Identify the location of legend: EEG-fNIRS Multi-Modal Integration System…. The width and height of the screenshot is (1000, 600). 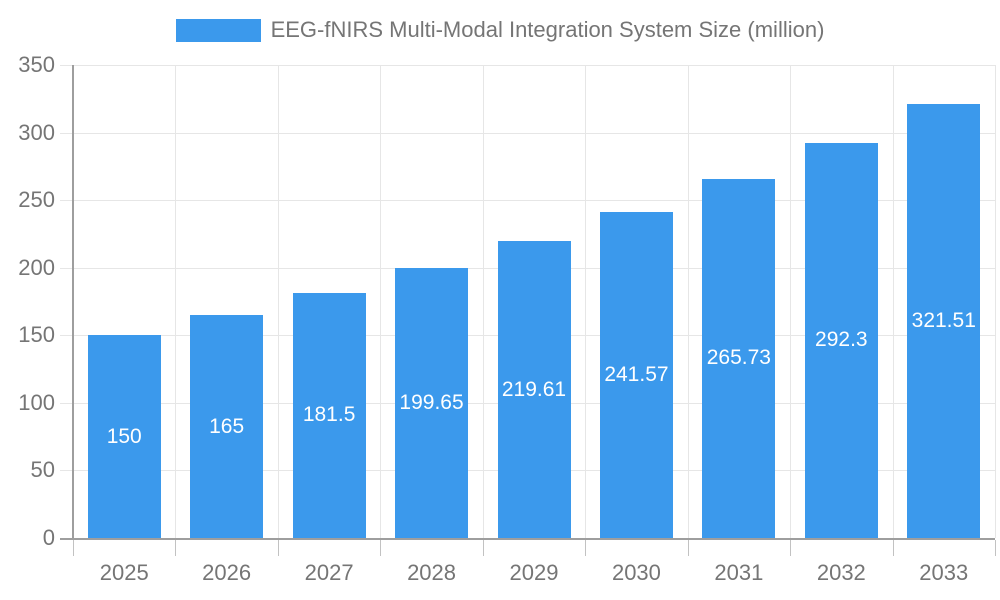
(500, 30).